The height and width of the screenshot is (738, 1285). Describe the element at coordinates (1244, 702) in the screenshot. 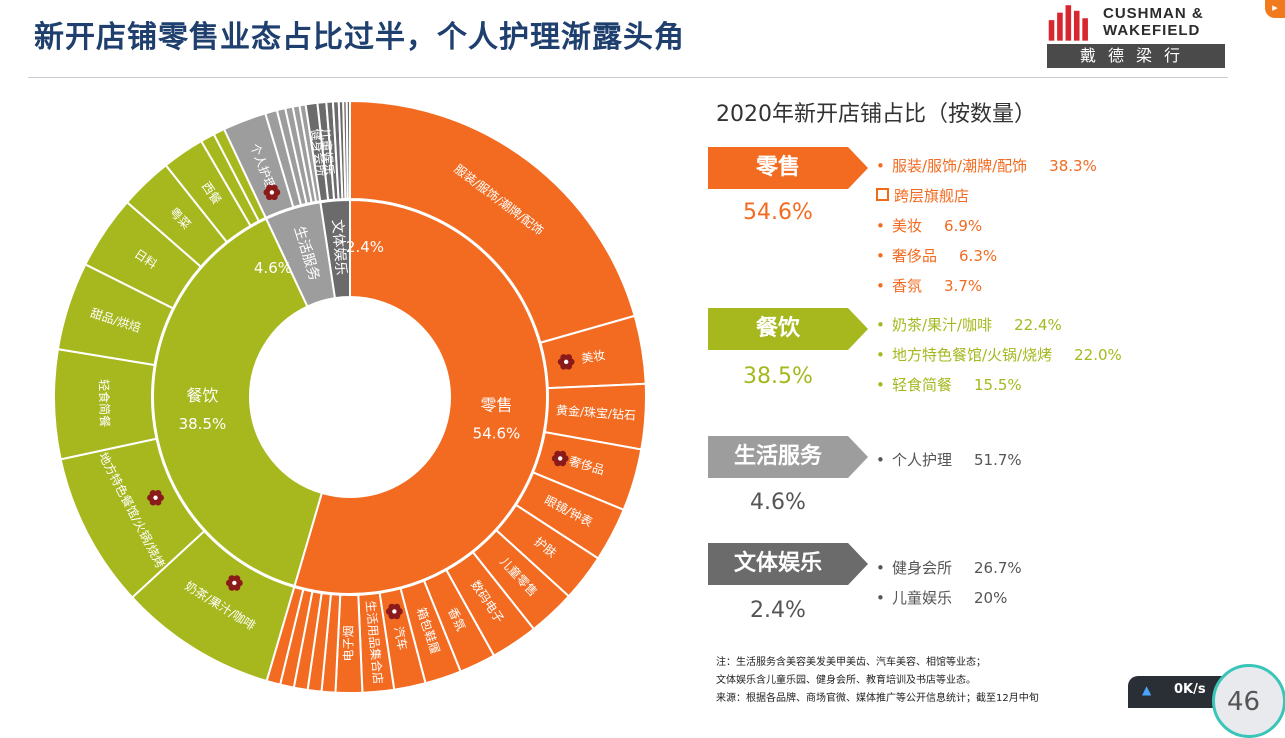

I see `gauge-number: 46` at that location.